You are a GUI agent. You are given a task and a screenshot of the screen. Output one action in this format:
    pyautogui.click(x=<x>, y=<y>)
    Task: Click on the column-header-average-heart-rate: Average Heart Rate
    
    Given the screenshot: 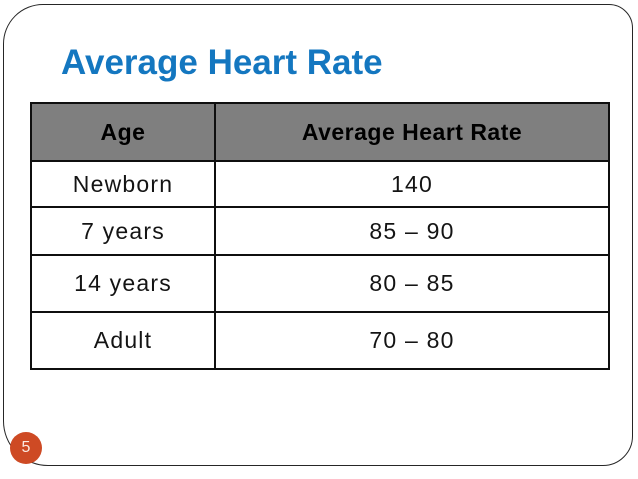 What is the action you would take?
    pyautogui.click(x=412, y=132)
    